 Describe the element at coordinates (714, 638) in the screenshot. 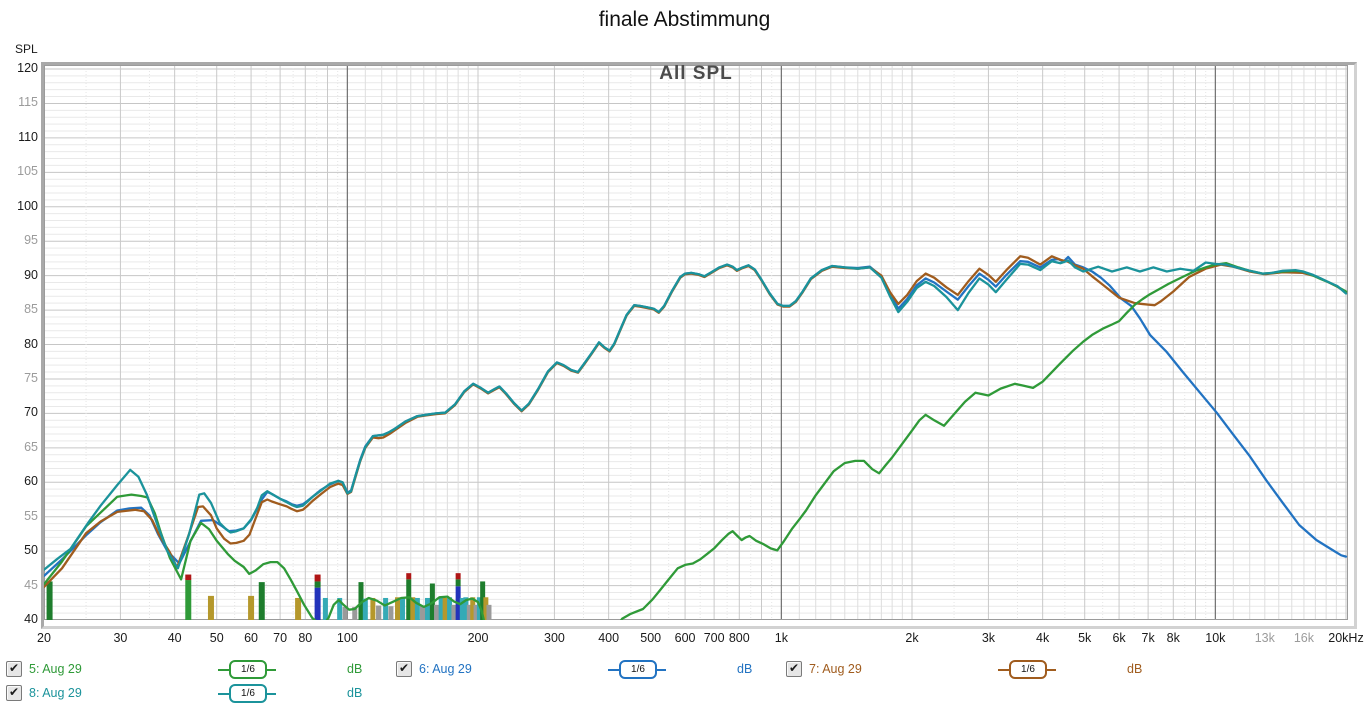

I see `x-tick-label: 700` at that location.